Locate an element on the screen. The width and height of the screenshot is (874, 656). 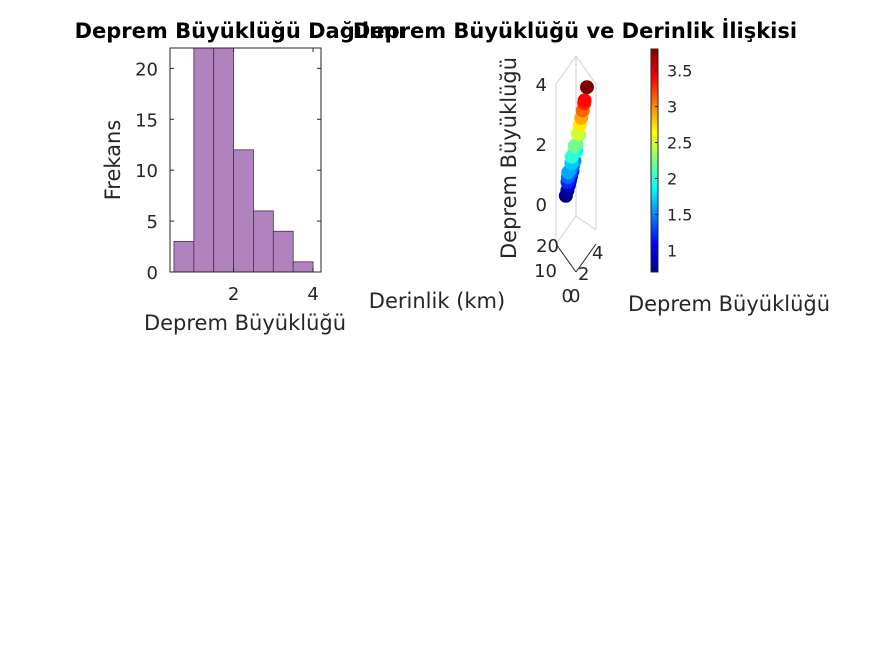
box-edge-top-right is located at coordinates (586, 70).